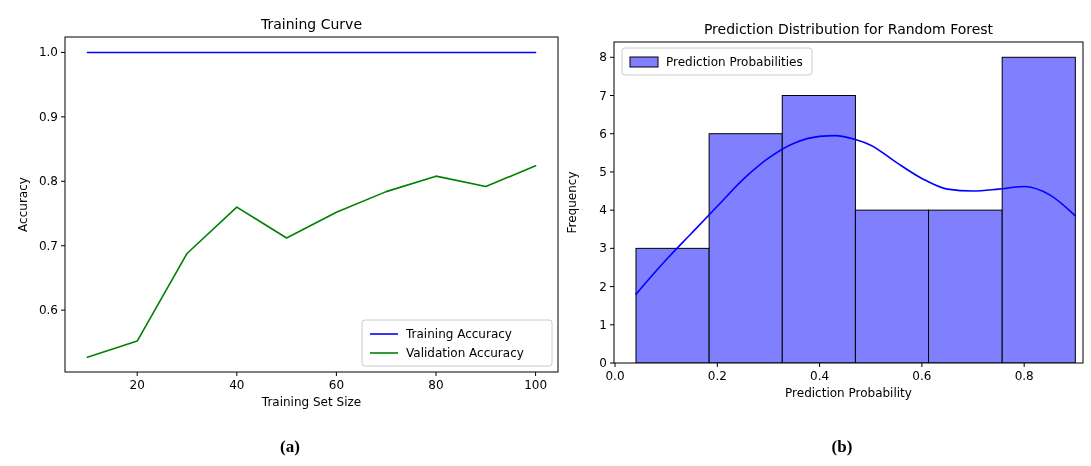 The height and width of the screenshot is (466, 1091). Describe the element at coordinates (603, 133) in the screenshot. I see `y-tick-label: 6` at that location.